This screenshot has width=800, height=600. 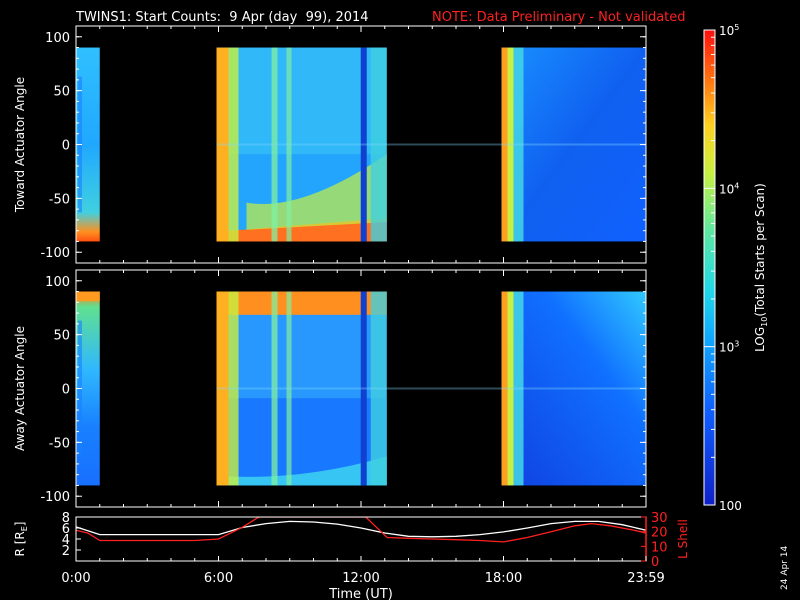 What do you see at coordinates (503, 578) in the screenshot?
I see `x-tick-label: 18:00` at bounding box center [503, 578].